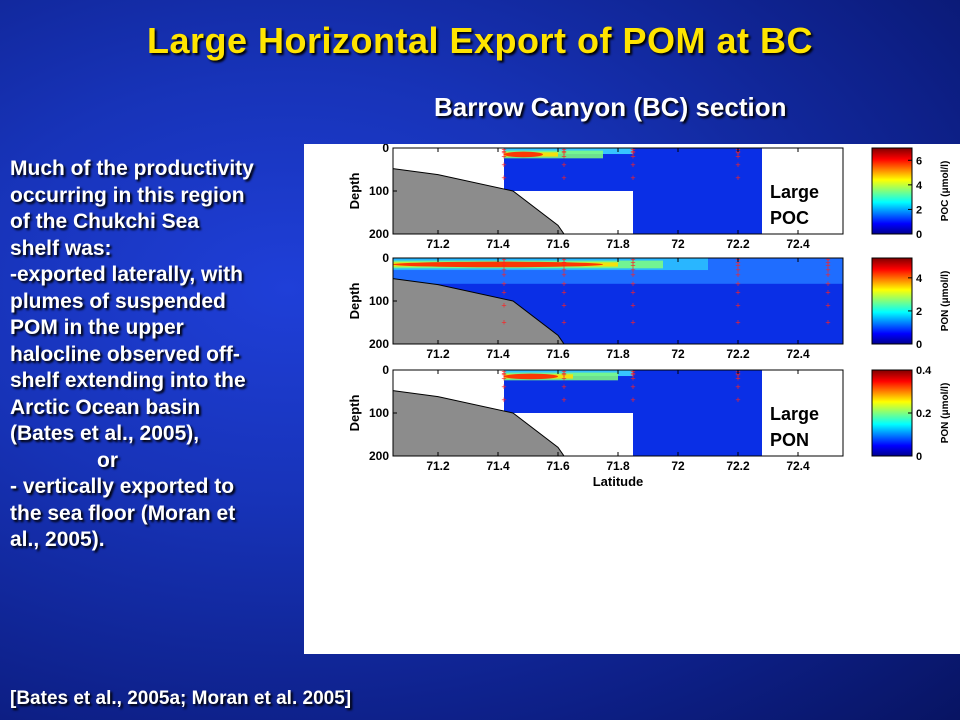 The height and width of the screenshot is (720, 960). What do you see at coordinates (923, 414) in the screenshot?
I see `colorbar-tick-label: 0.2` at bounding box center [923, 414].